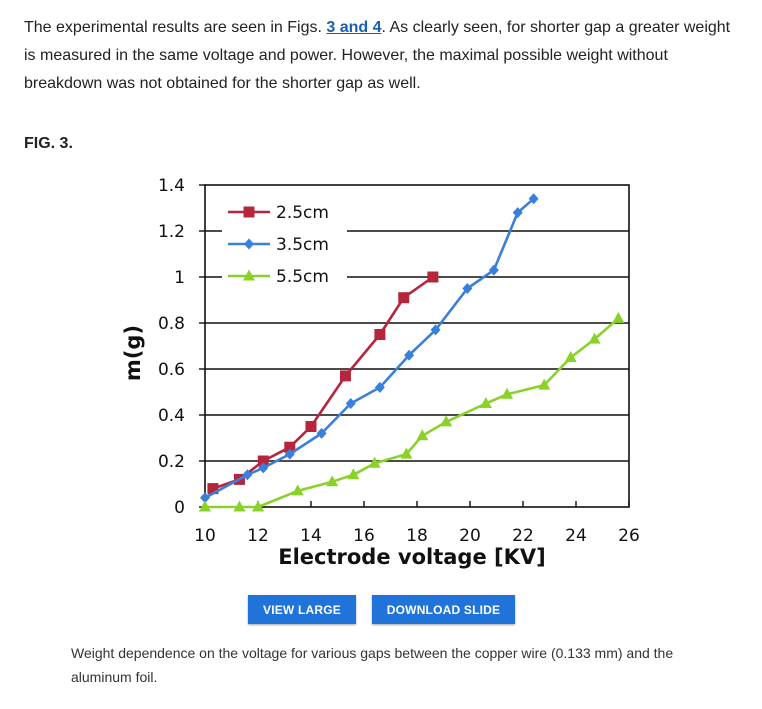 Image resolution: width=762 pixels, height=709 pixels. I want to click on x-tick-label: 24, so click(576, 536).